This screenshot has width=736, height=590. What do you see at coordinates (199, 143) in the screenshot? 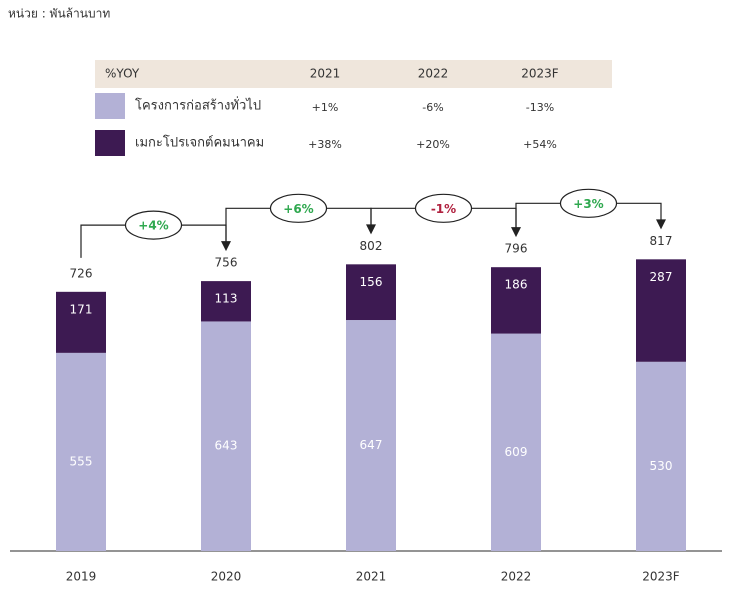
I see `legend-label: เมกะโปรเจกต์คมนาคม` at bounding box center [199, 143].